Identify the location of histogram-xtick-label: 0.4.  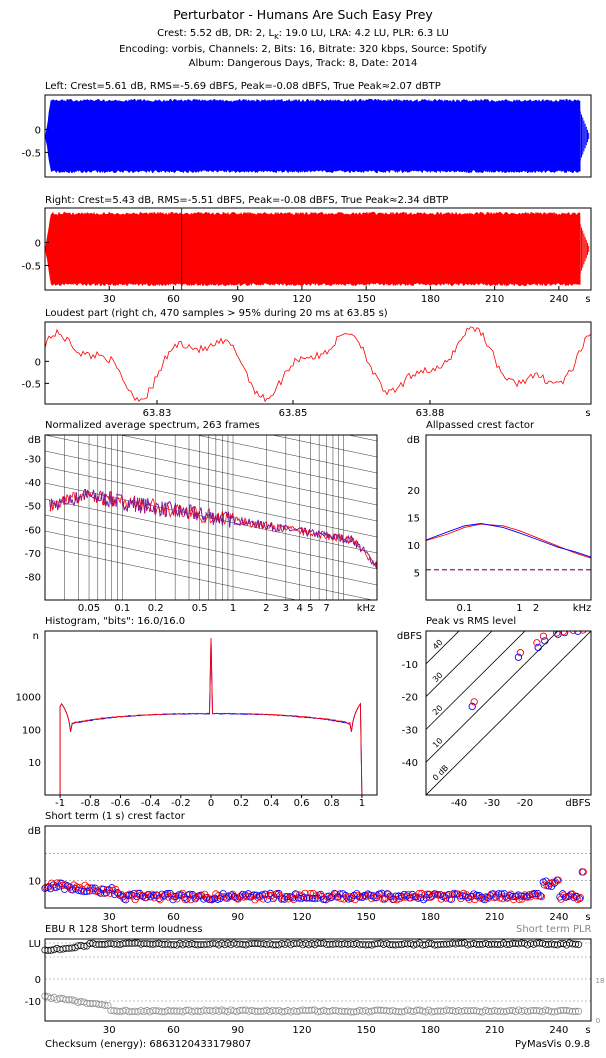
(271, 803).